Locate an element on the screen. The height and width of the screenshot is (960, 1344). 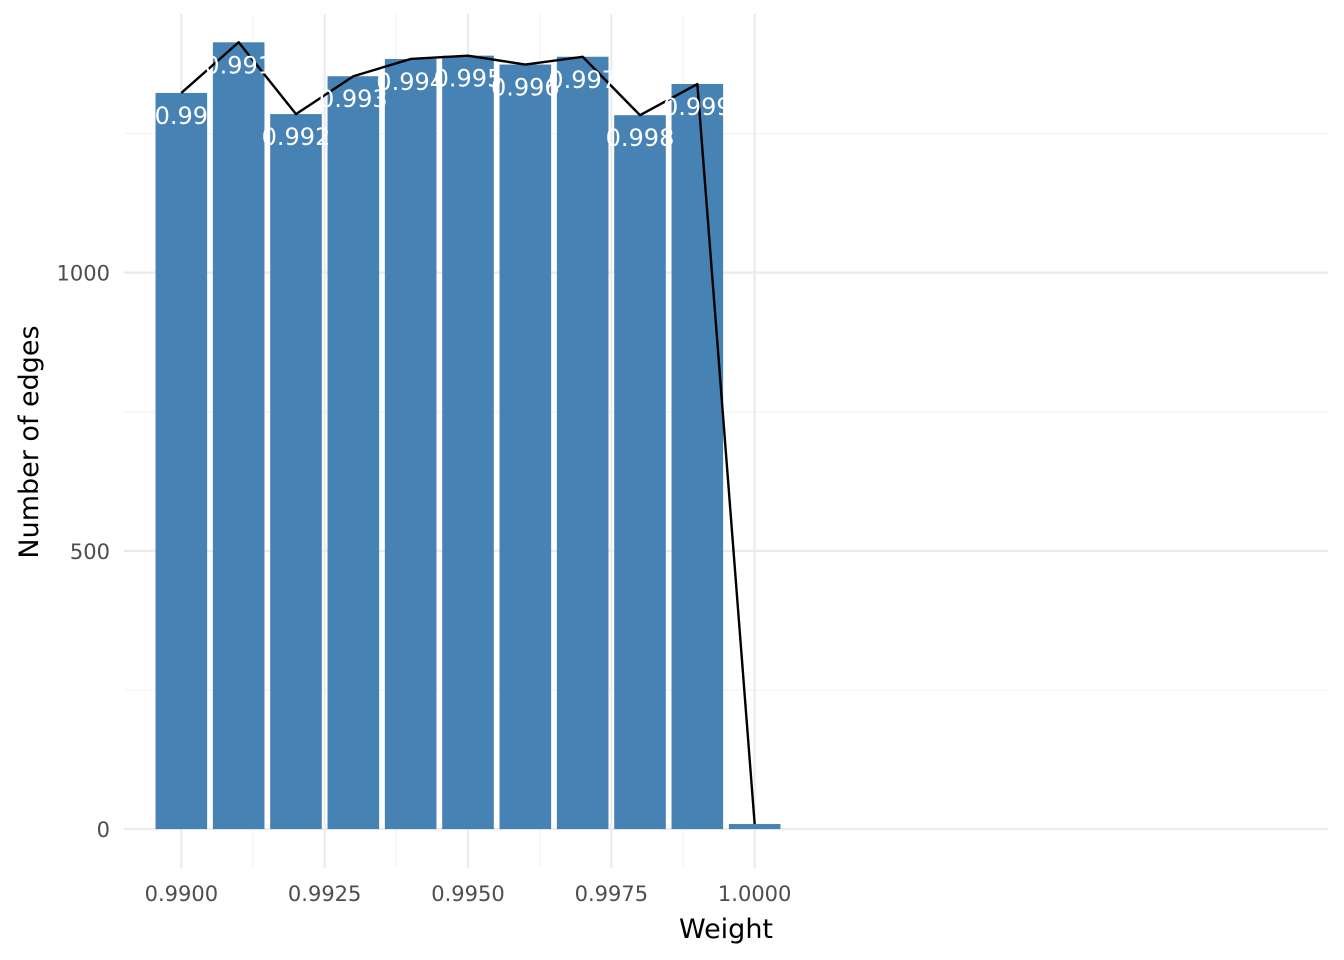
x-tick-label: 1.0000 is located at coordinates (754, 894).